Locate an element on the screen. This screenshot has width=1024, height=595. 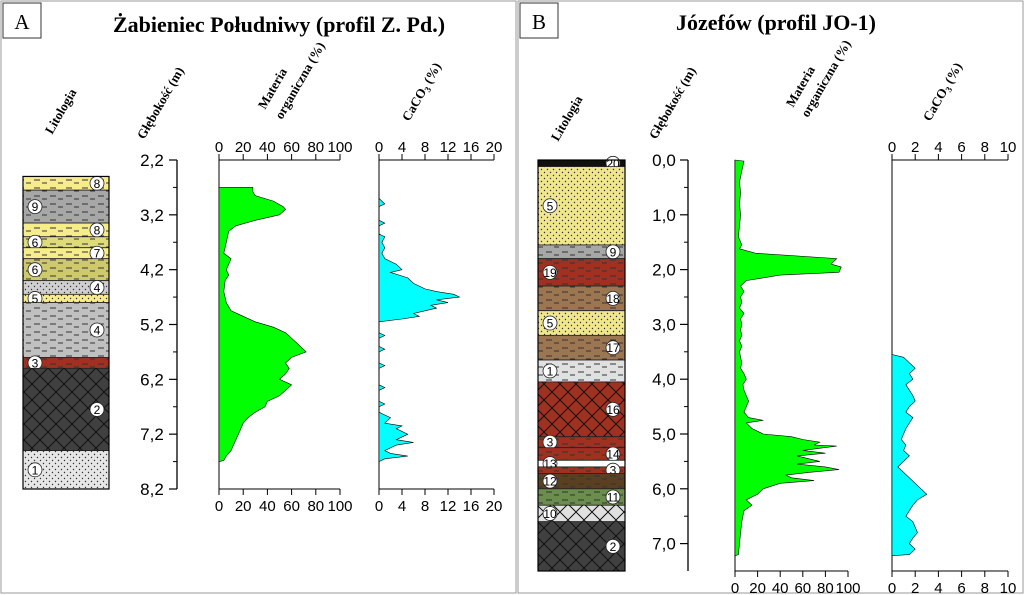
lithology-layer-label: 10 is located at coordinates (550, 514).